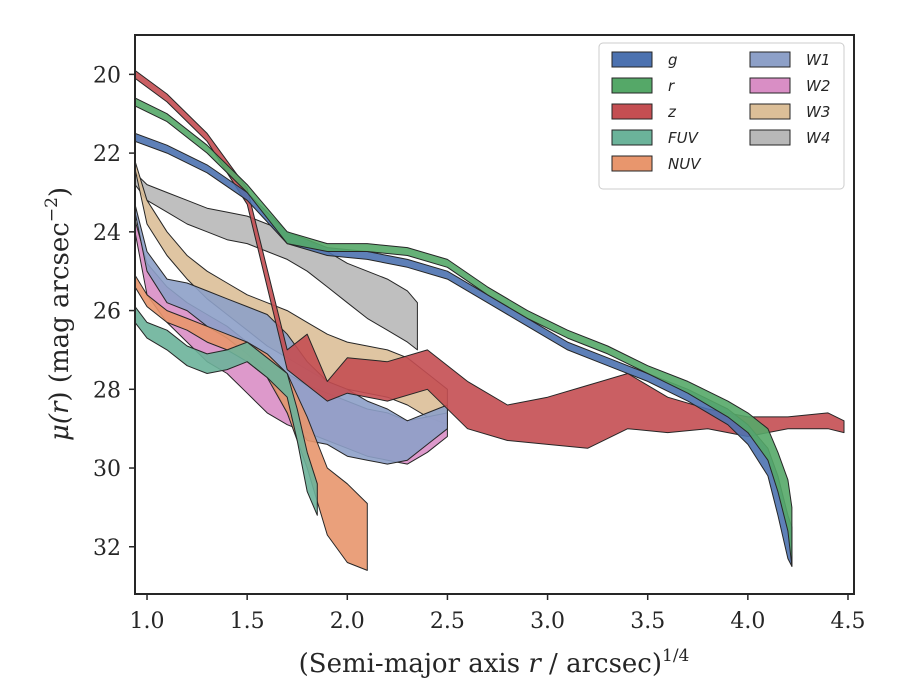 This screenshot has width=900, height=700. I want to click on x-tick-label: 1.0, so click(147, 621).